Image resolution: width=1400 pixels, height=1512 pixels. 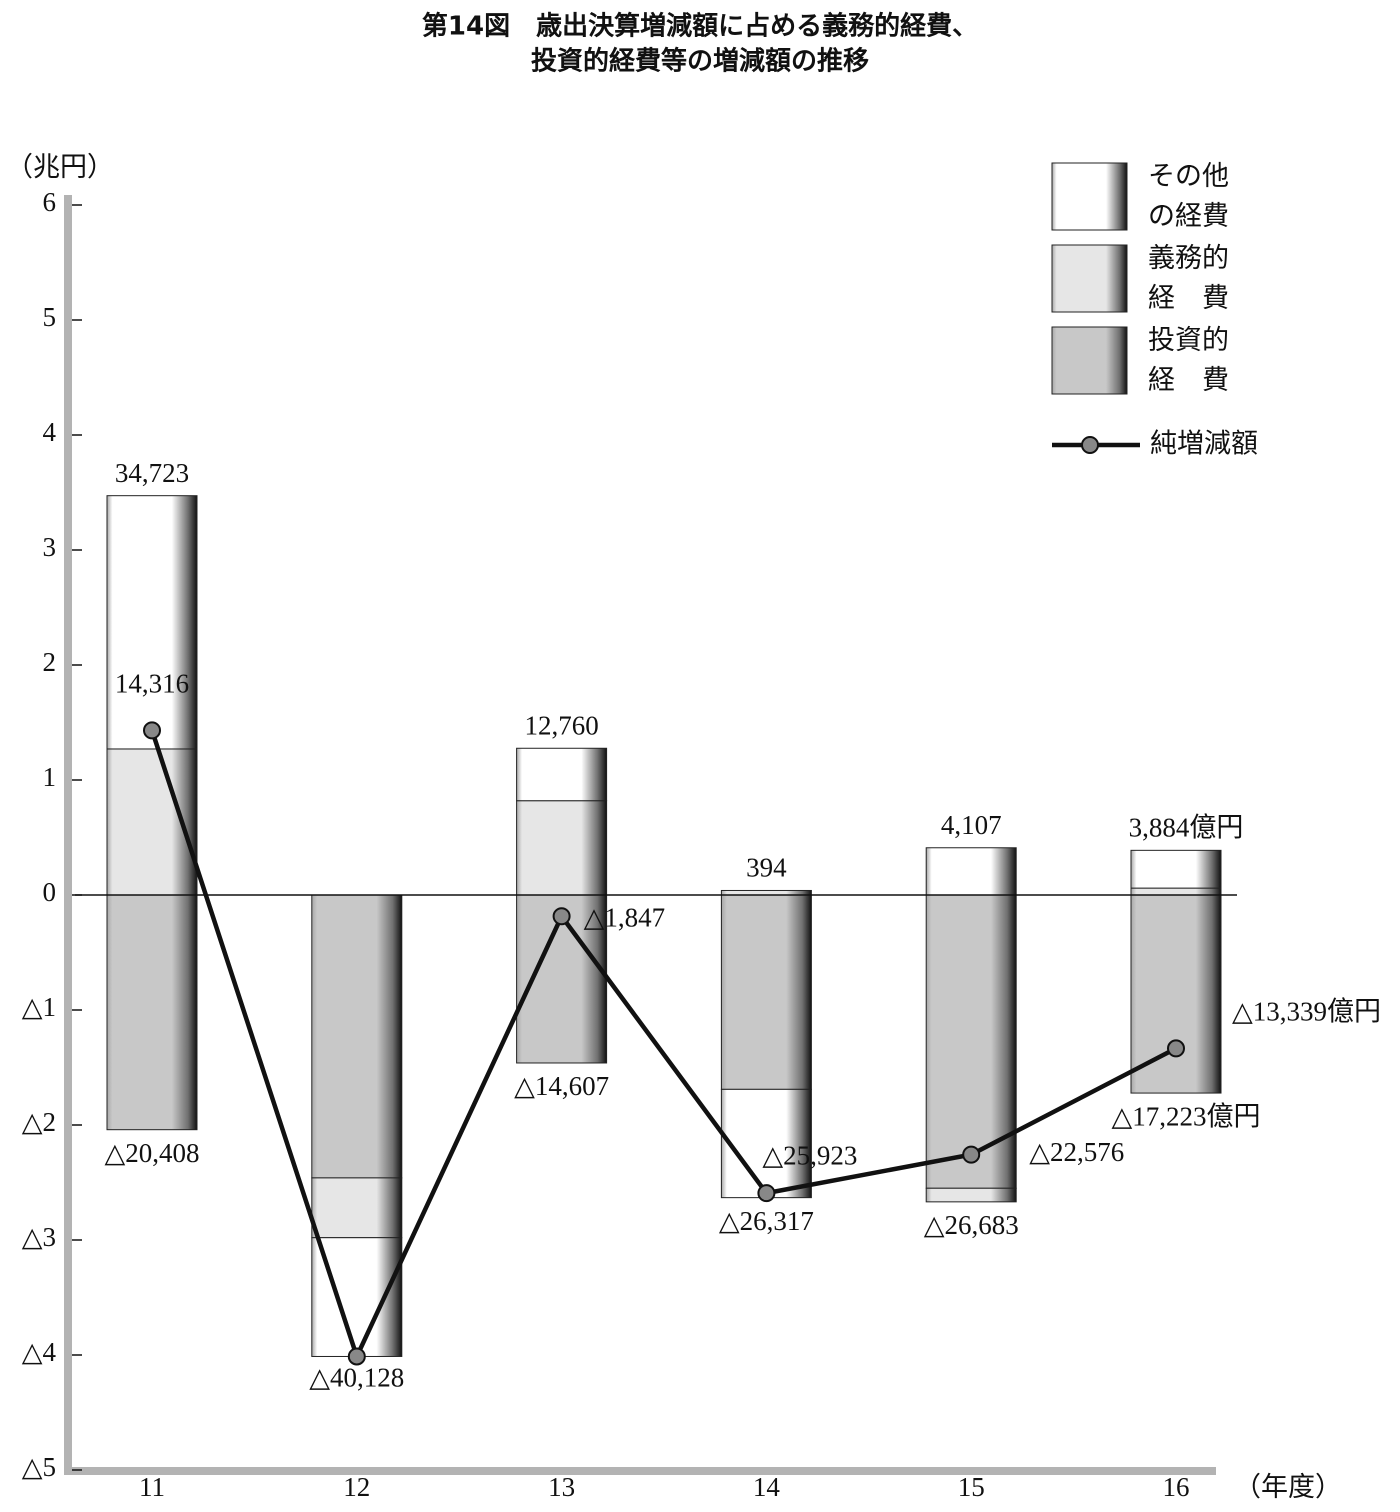 What do you see at coordinates (151, 1153) in the screenshot?
I see `total-label: △20,408` at bounding box center [151, 1153].